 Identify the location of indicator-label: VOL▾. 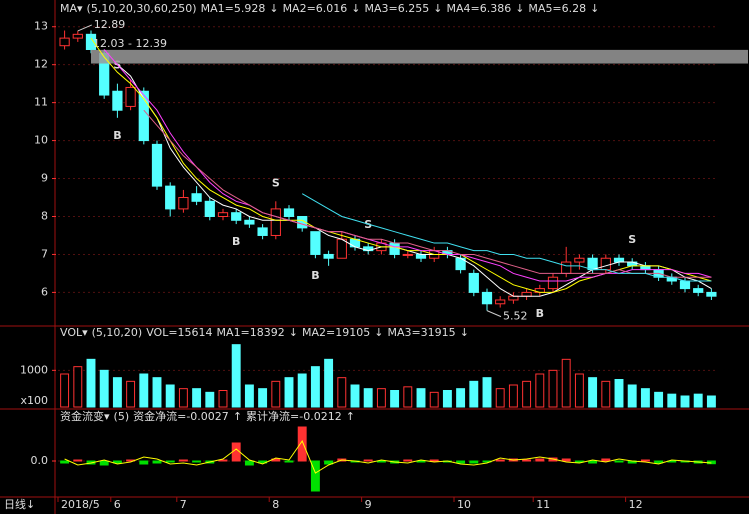
(74, 332).